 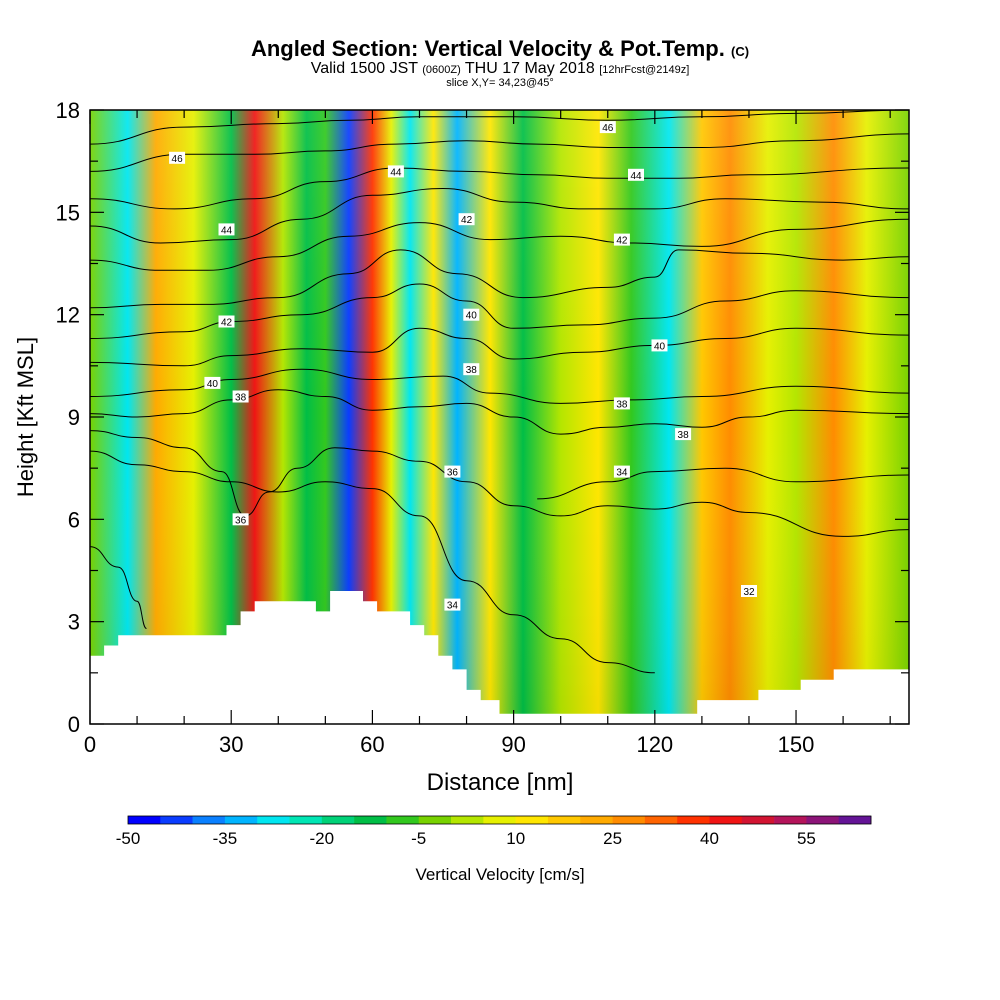 I want to click on contour-label-13: 38, so click(x=621, y=403).